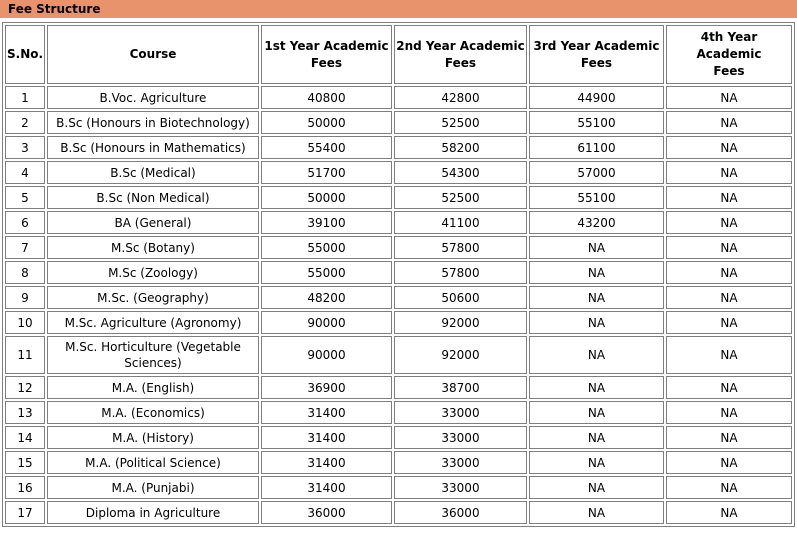 Image resolution: width=797 pixels, height=534 pixels. What do you see at coordinates (25, 355) in the screenshot?
I see `cell-sno: 11` at bounding box center [25, 355].